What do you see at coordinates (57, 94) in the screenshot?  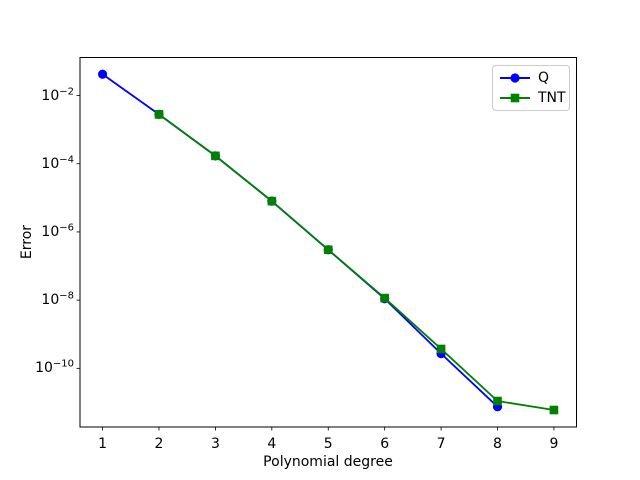 I see `y-tick-label: 10⁻²` at bounding box center [57, 94].